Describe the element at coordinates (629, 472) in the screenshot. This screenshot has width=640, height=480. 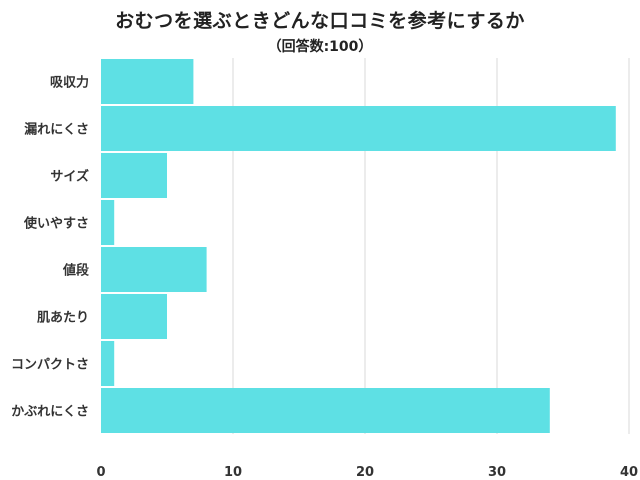
I see `x-tick-label: 40` at that location.